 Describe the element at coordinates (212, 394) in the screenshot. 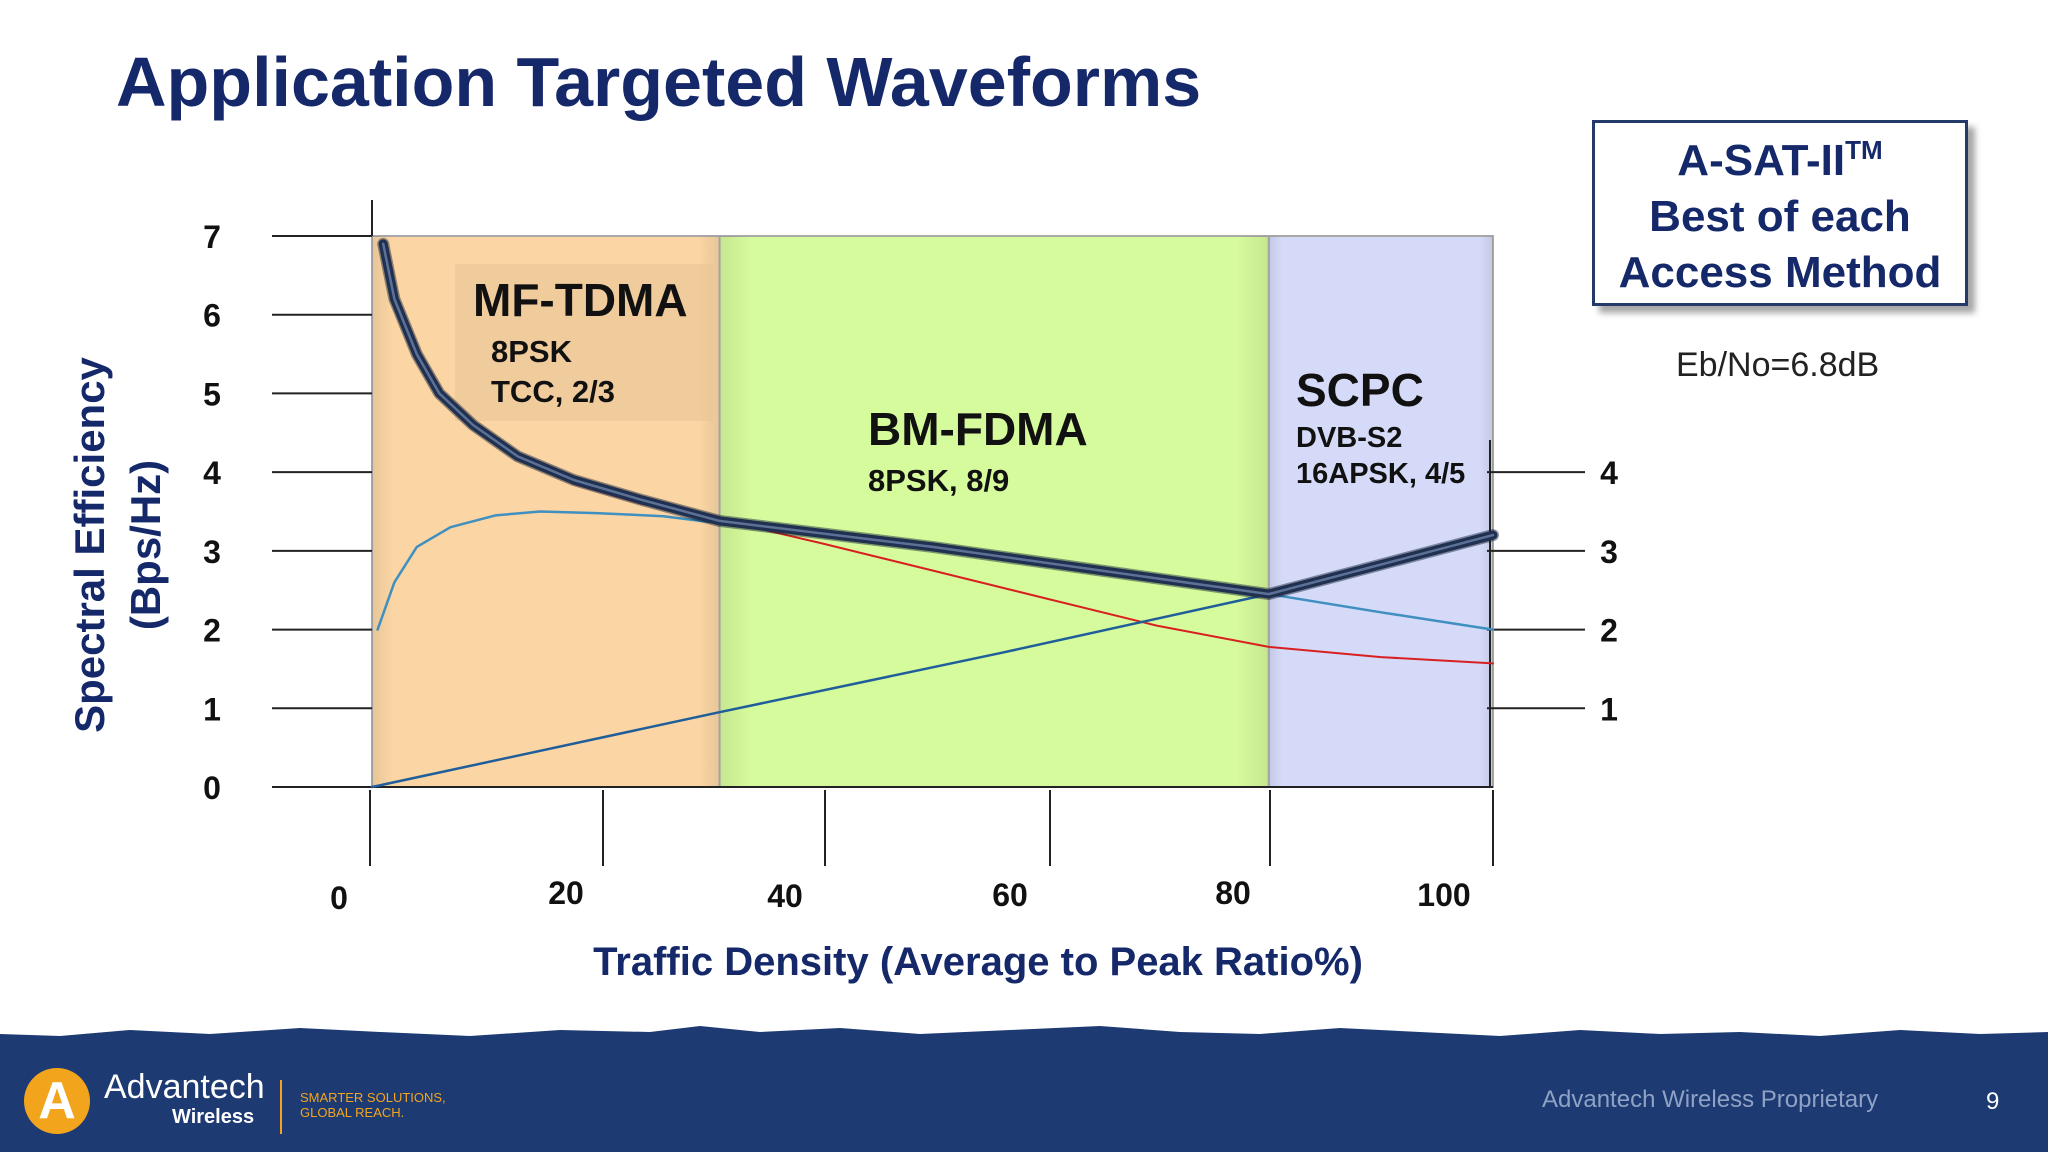

I see `y-tick-label-5: 5` at that location.